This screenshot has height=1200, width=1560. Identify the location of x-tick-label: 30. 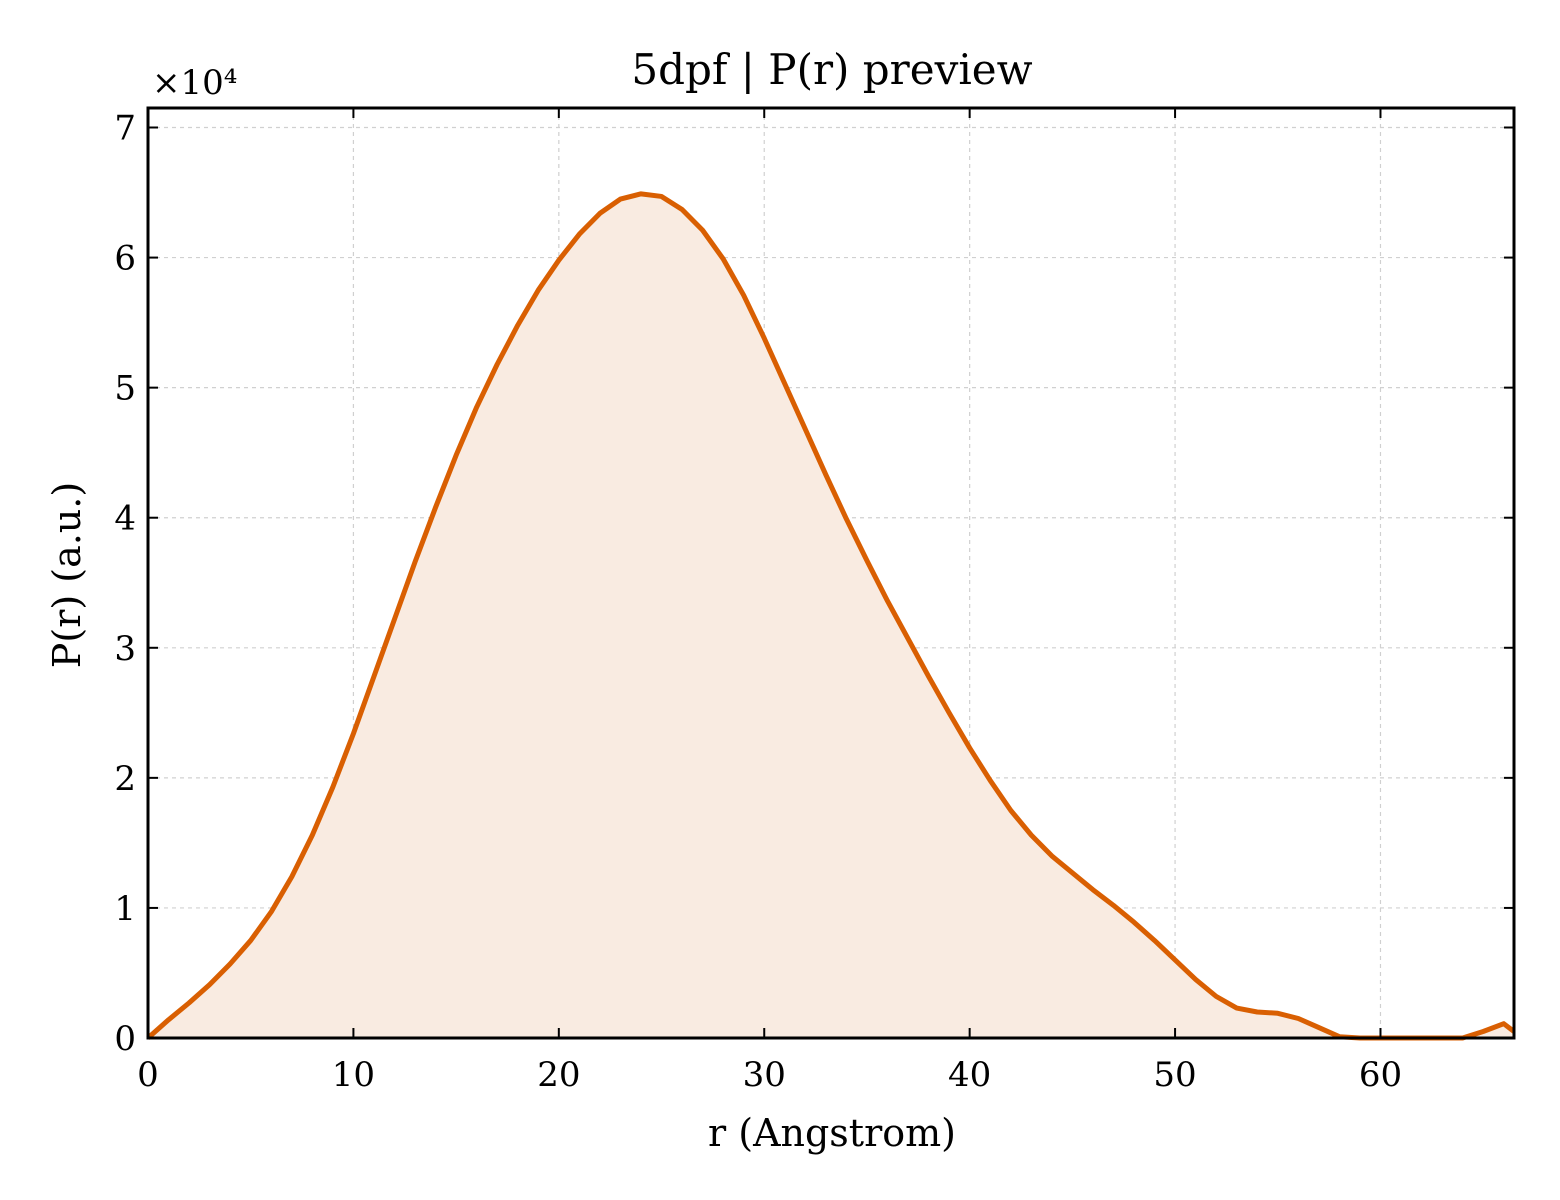
(764, 1075).